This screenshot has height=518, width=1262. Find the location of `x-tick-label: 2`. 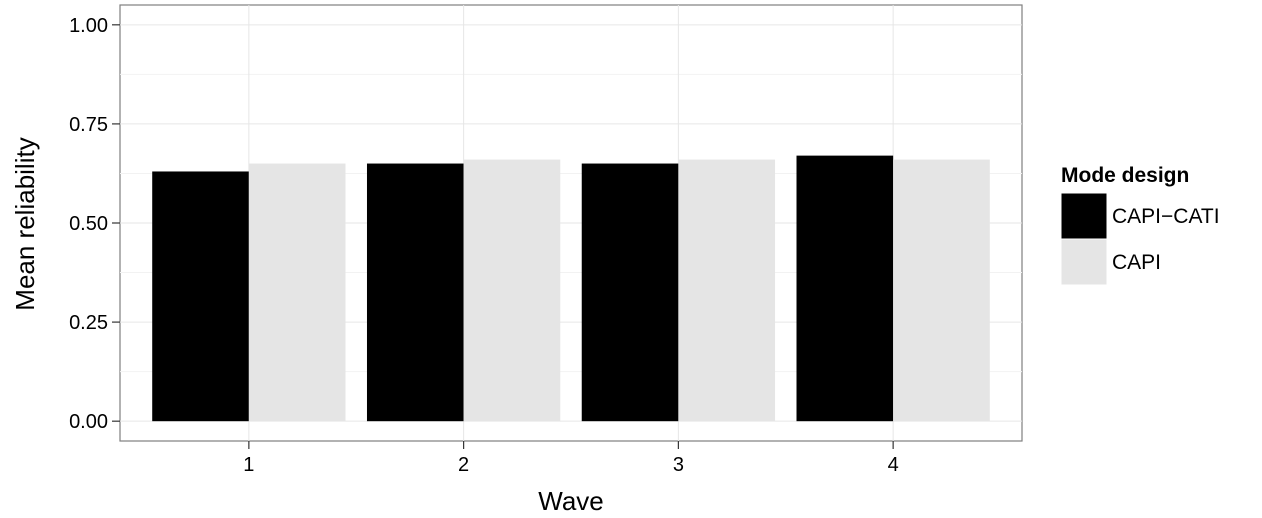

x-tick-label: 2 is located at coordinates (463, 465).